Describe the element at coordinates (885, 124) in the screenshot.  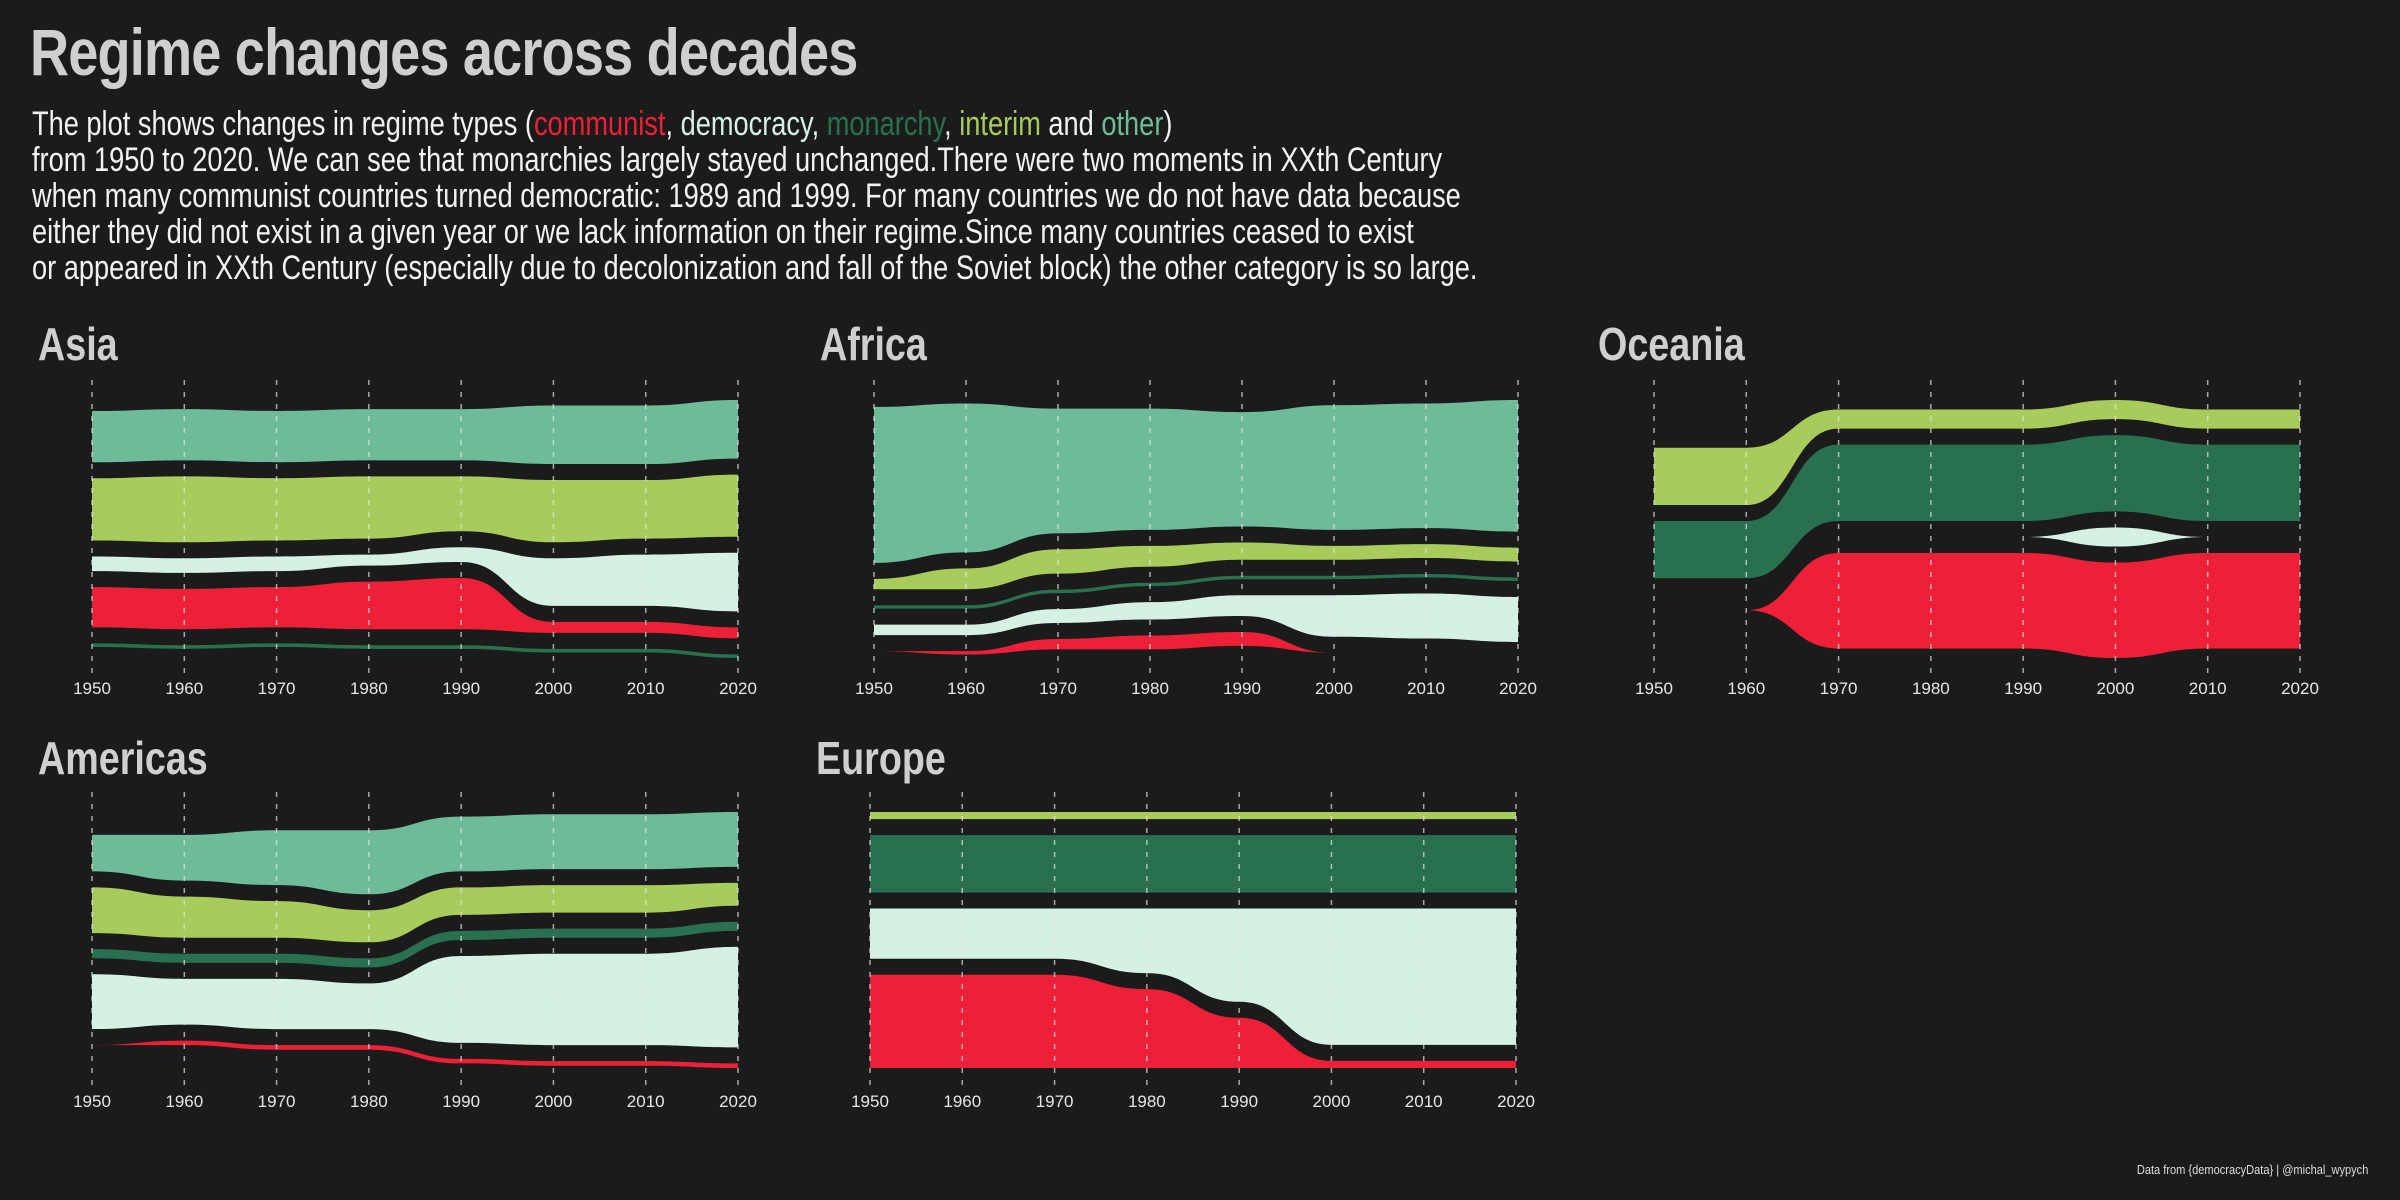
I see `legend-monarchy: monarchy` at that location.